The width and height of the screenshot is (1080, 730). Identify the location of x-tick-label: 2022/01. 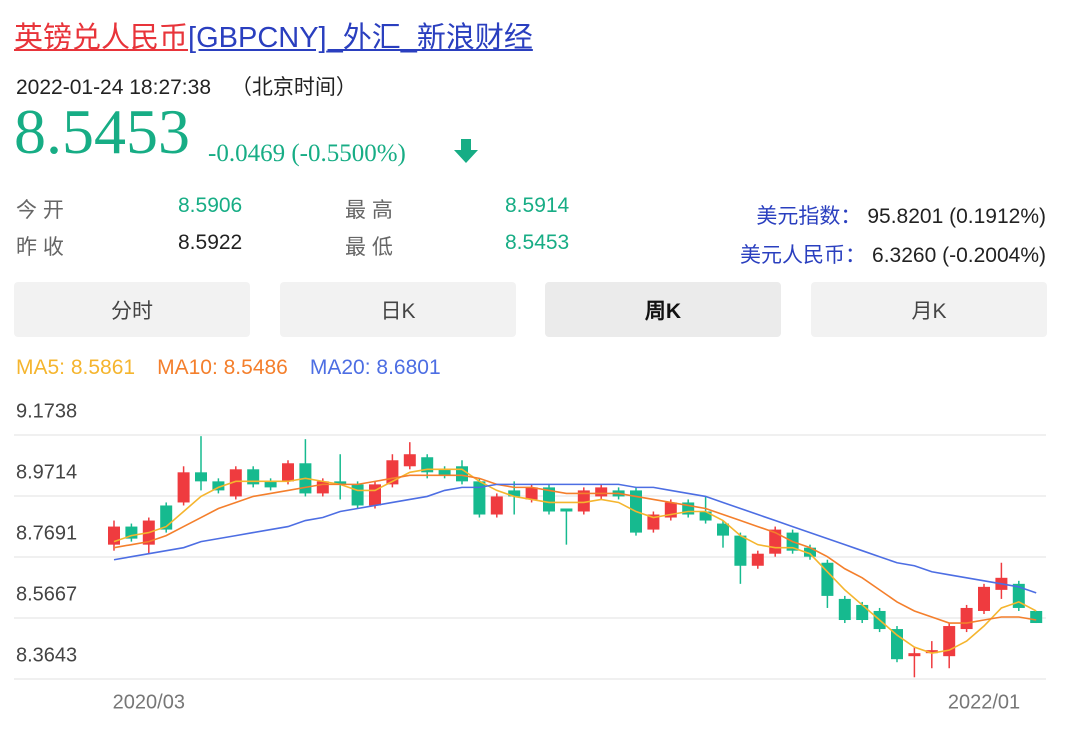
(984, 702).